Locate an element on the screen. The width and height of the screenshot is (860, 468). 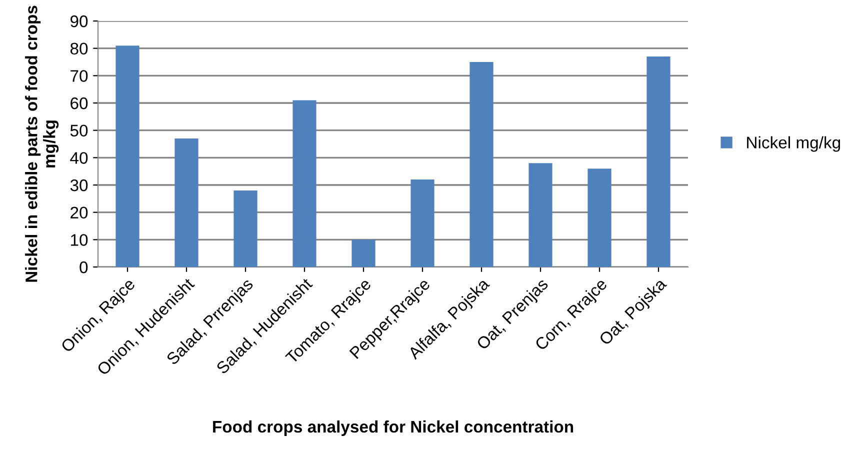
y-tick-label: 90 is located at coordinates (79, 21).